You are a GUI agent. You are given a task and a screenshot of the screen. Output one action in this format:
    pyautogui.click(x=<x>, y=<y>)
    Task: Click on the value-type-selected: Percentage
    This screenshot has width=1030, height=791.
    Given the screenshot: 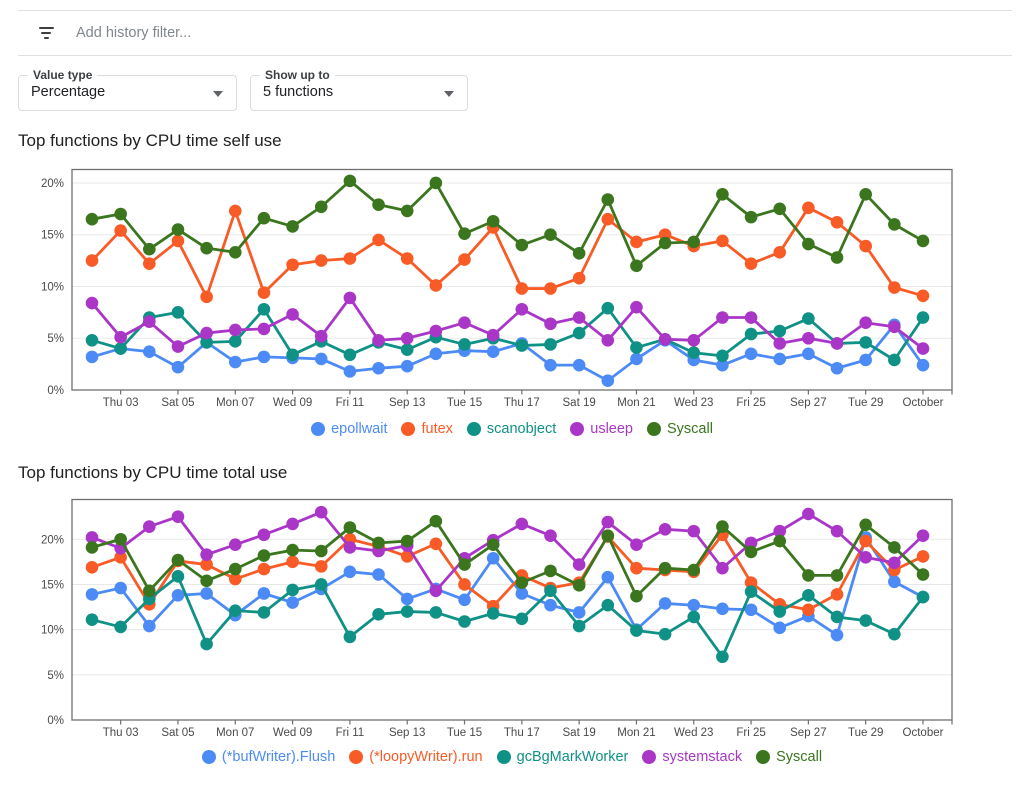 What is the action you would take?
    pyautogui.click(x=68, y=92)
    